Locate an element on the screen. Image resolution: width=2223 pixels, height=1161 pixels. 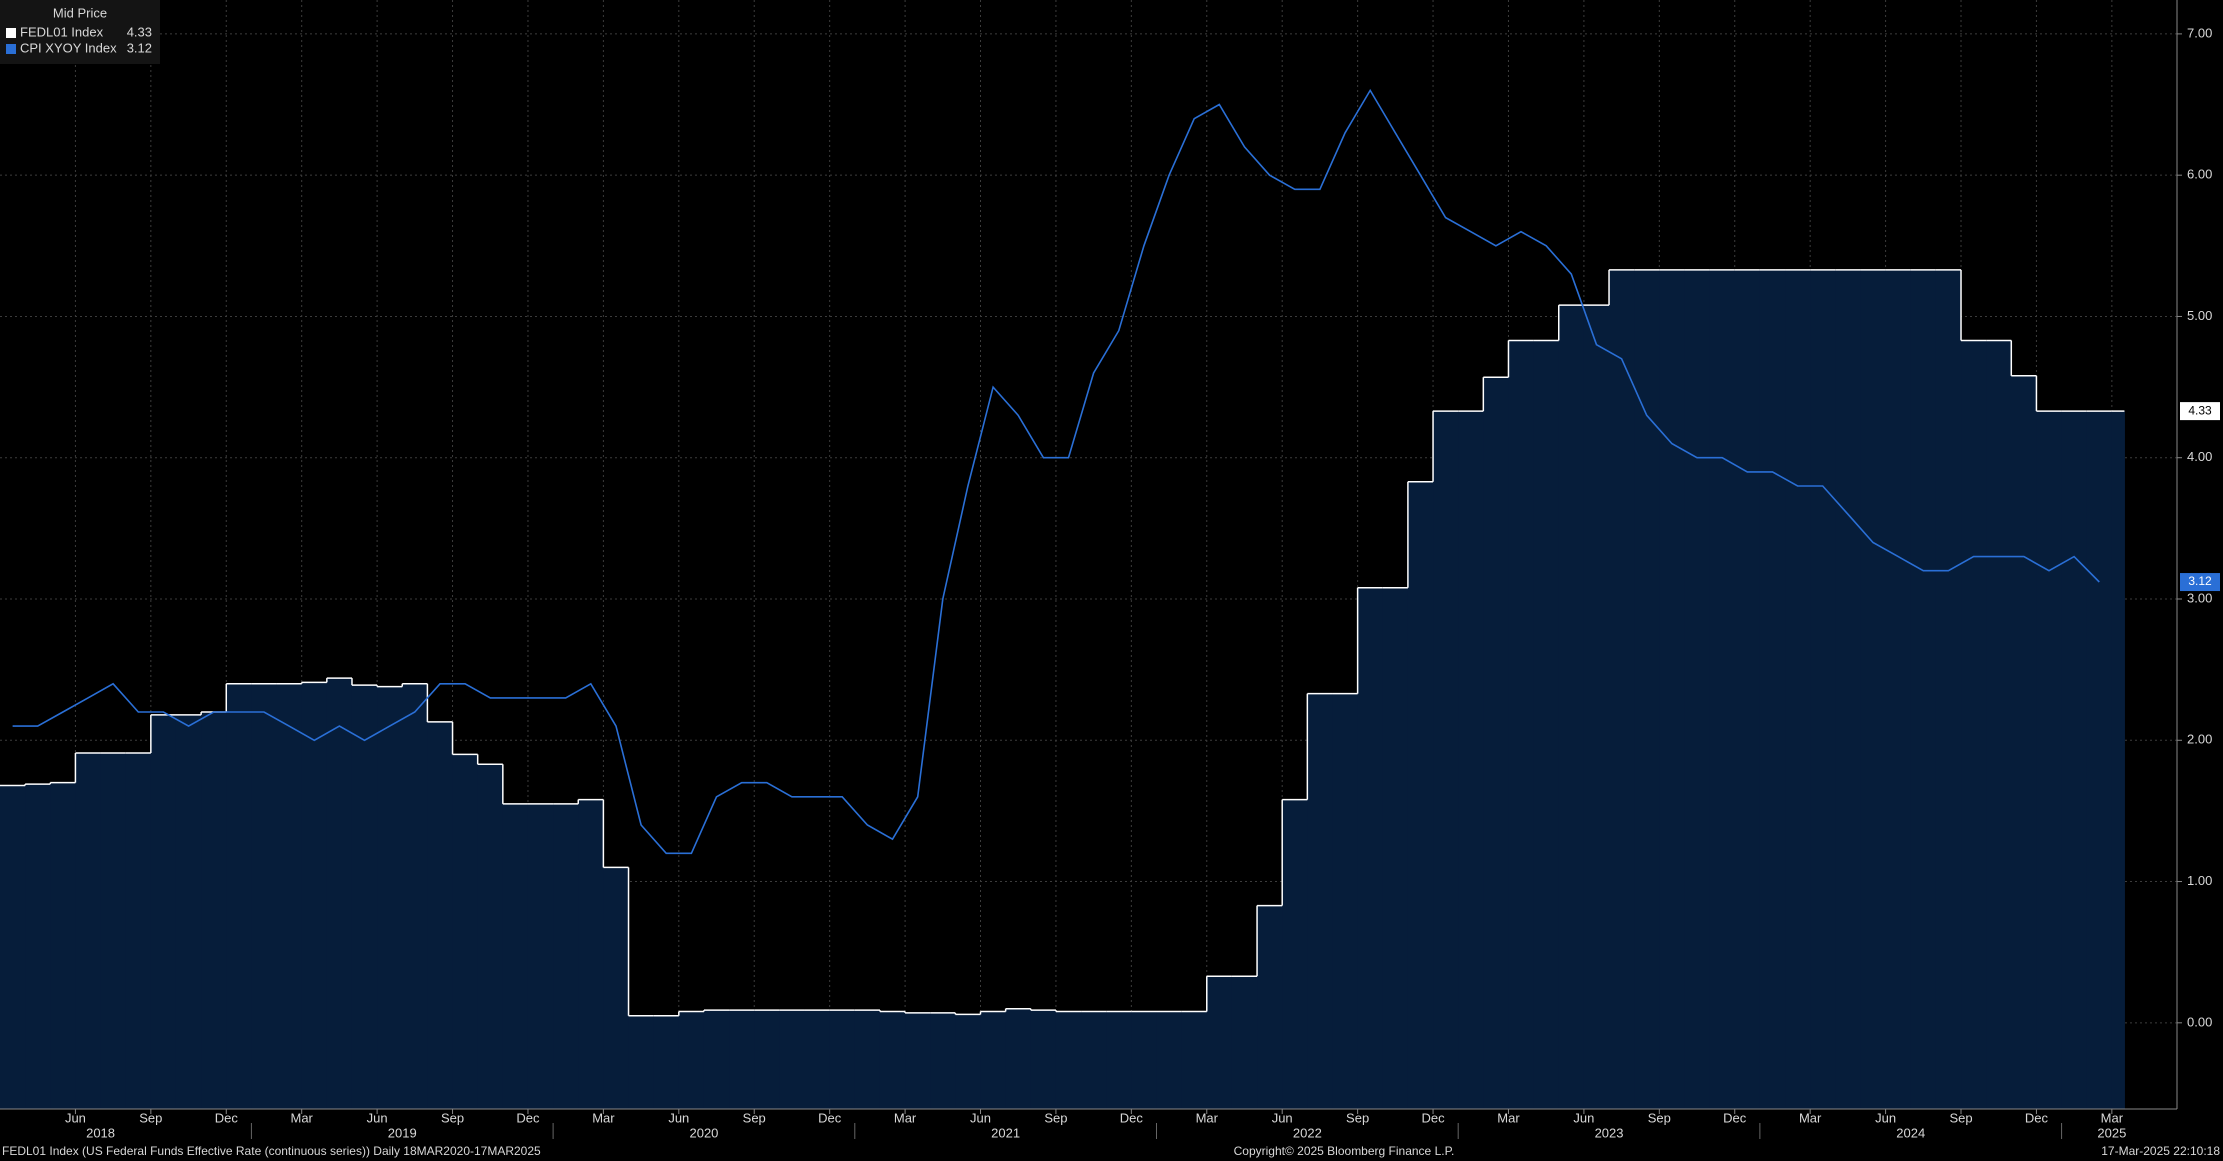
value-tag-label: 3.12 is located at coordinates (2200, 581).